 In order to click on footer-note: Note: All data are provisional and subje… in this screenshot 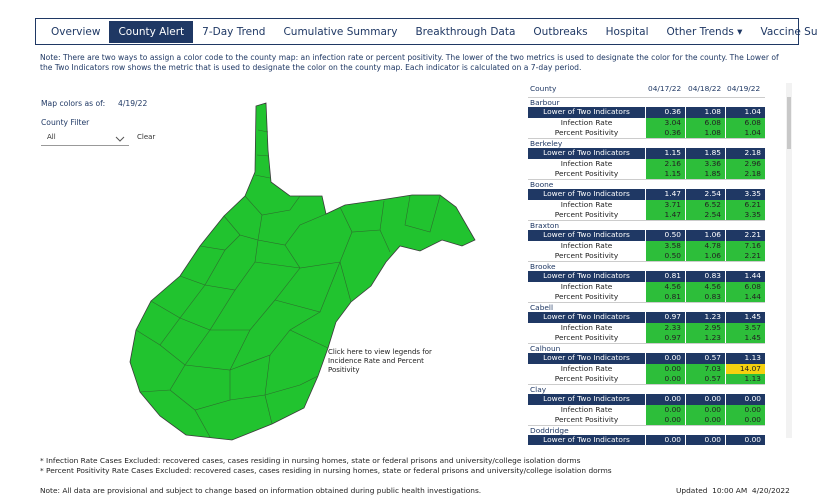, I will do `click(261, 490)`.